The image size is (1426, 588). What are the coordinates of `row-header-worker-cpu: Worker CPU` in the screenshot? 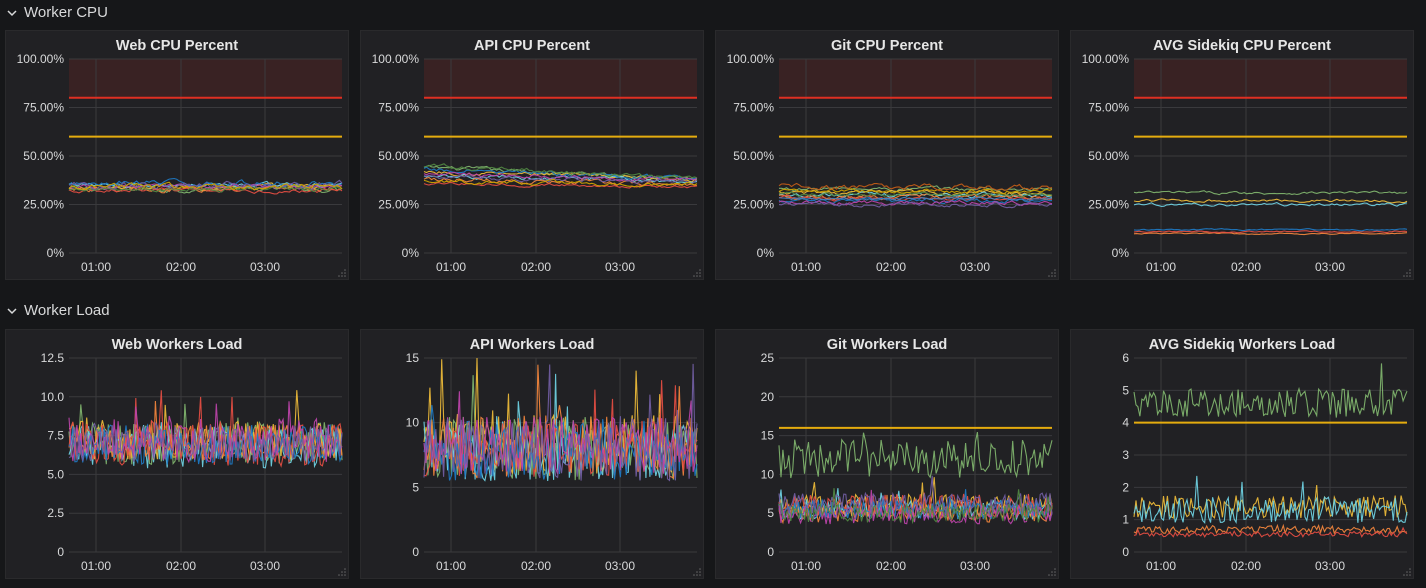 It's located at (54, 12).